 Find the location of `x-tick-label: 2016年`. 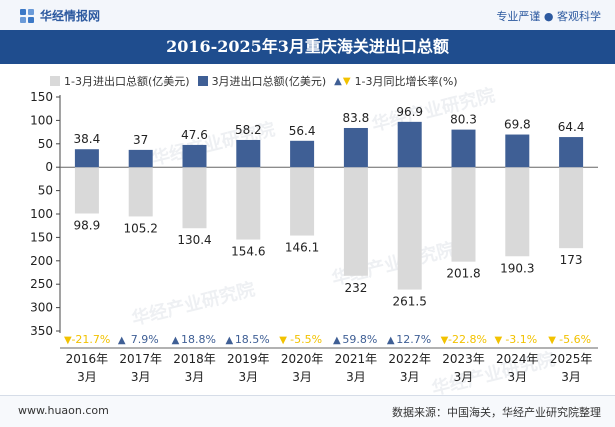

x-tick-label: 2016年 is located at coordinates (87, 359).